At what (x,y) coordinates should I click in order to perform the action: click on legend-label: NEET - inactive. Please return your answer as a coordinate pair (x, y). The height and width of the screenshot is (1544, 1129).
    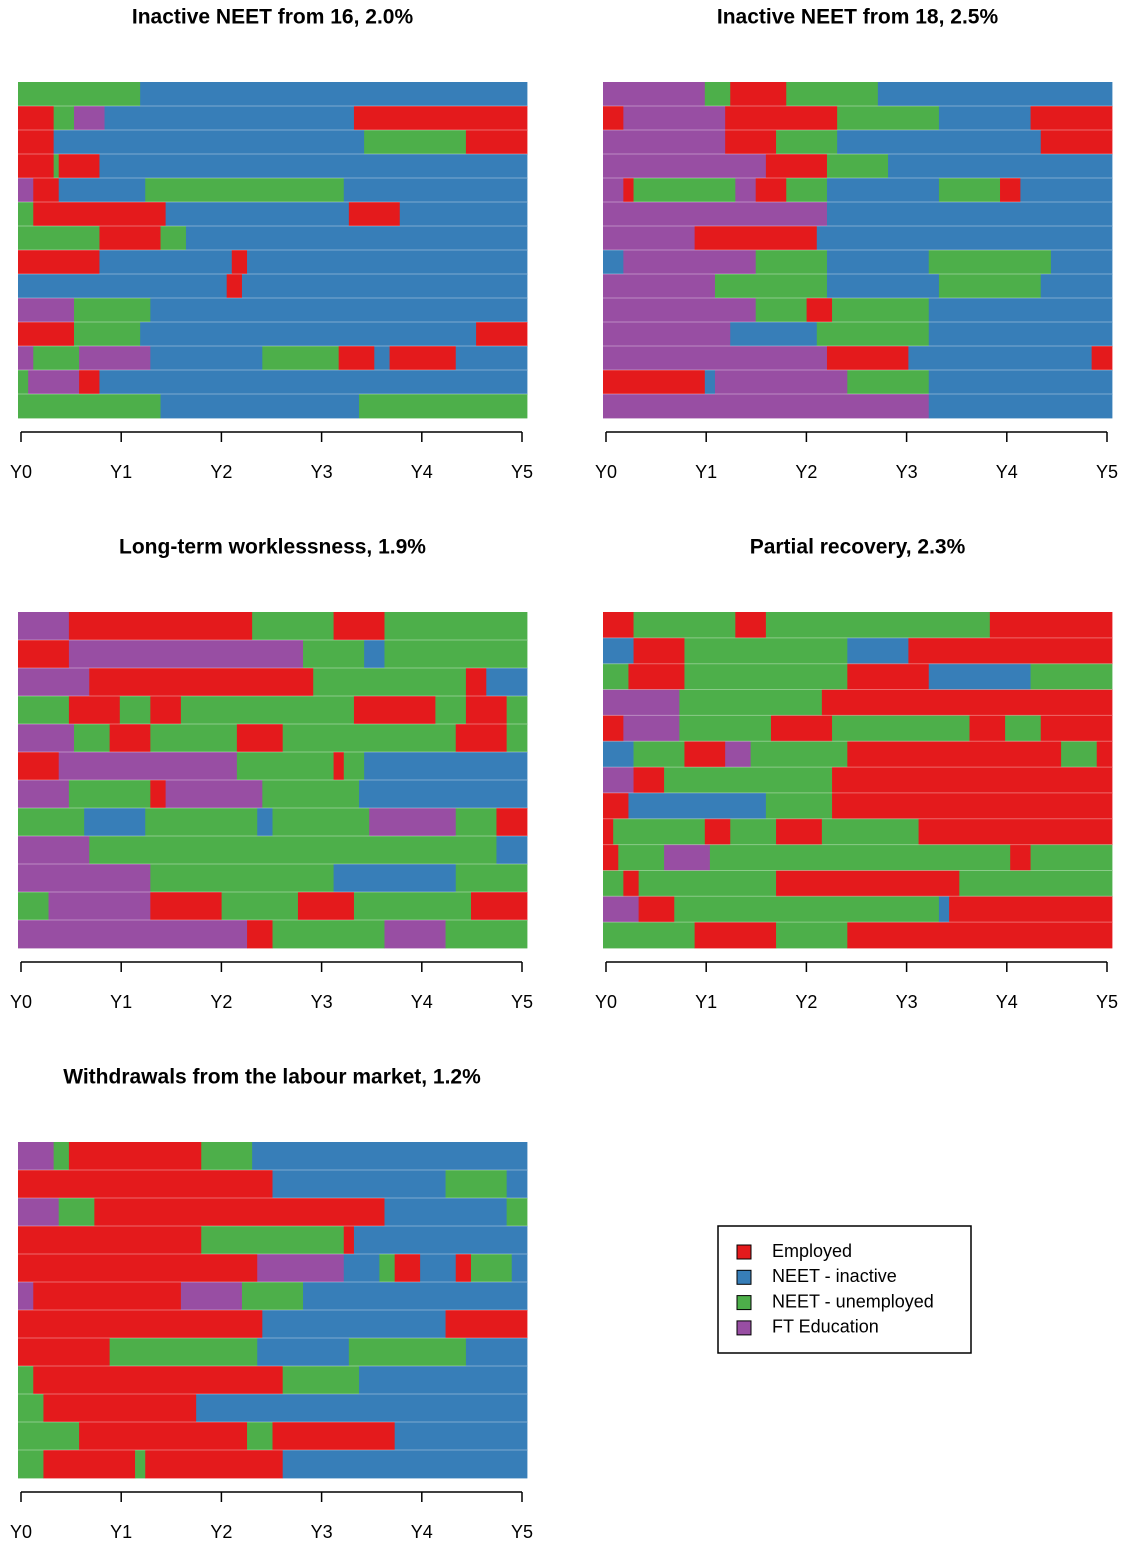
    Looking at the image, I should click on (834, 1276).